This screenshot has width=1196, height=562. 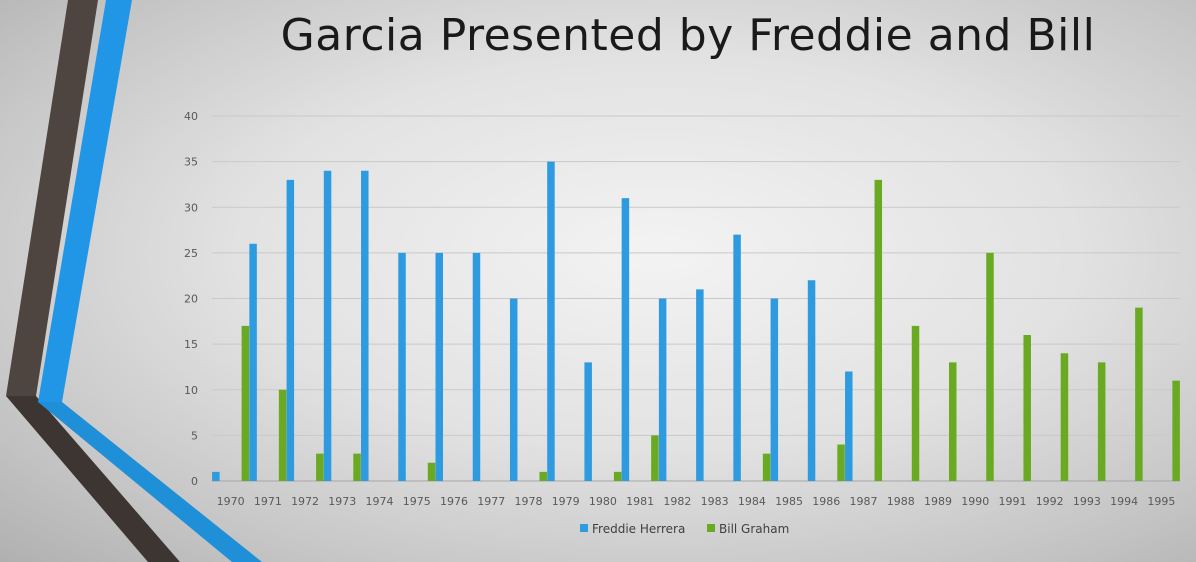 What do you see at coordinates (1027, 408) in the screenshot?
I see `bar-bill-graham-1991` at bounding box center [1027, 408].